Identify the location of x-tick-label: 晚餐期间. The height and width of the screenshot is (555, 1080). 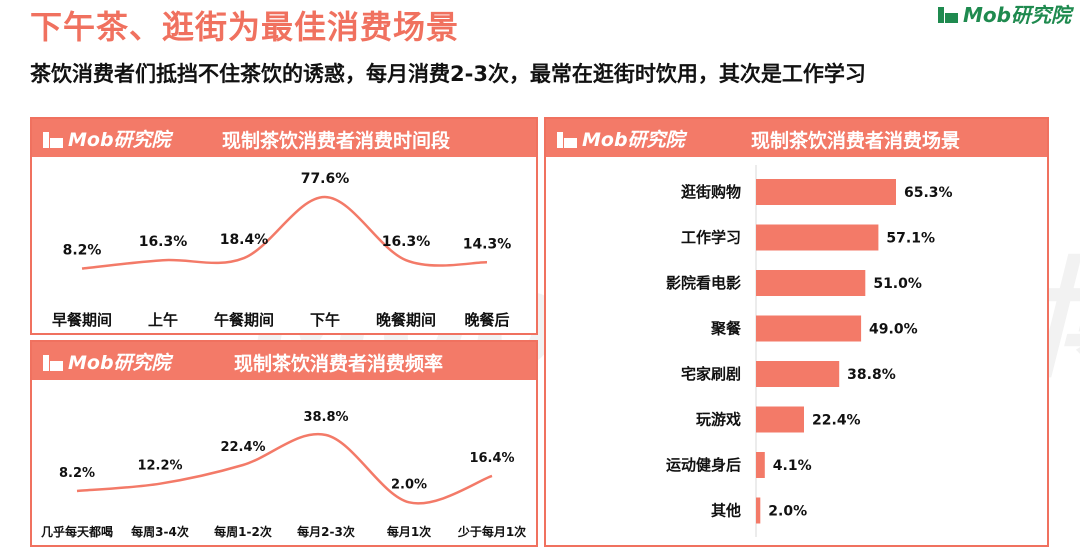
(406, 320).